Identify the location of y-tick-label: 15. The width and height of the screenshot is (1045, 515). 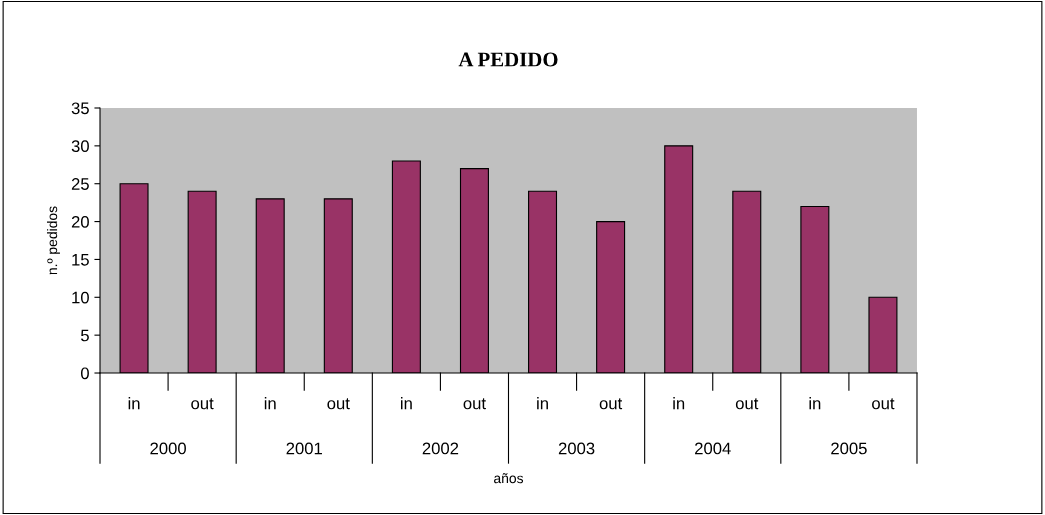
(80, 260).